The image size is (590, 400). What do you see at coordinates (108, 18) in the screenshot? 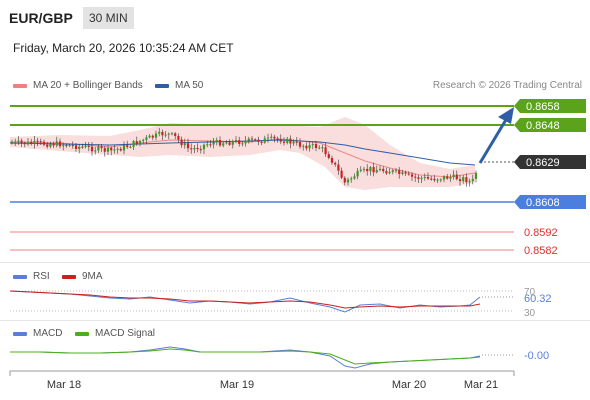
I see `interval-badge: 30 MIN` at bounding box center [108, 18].